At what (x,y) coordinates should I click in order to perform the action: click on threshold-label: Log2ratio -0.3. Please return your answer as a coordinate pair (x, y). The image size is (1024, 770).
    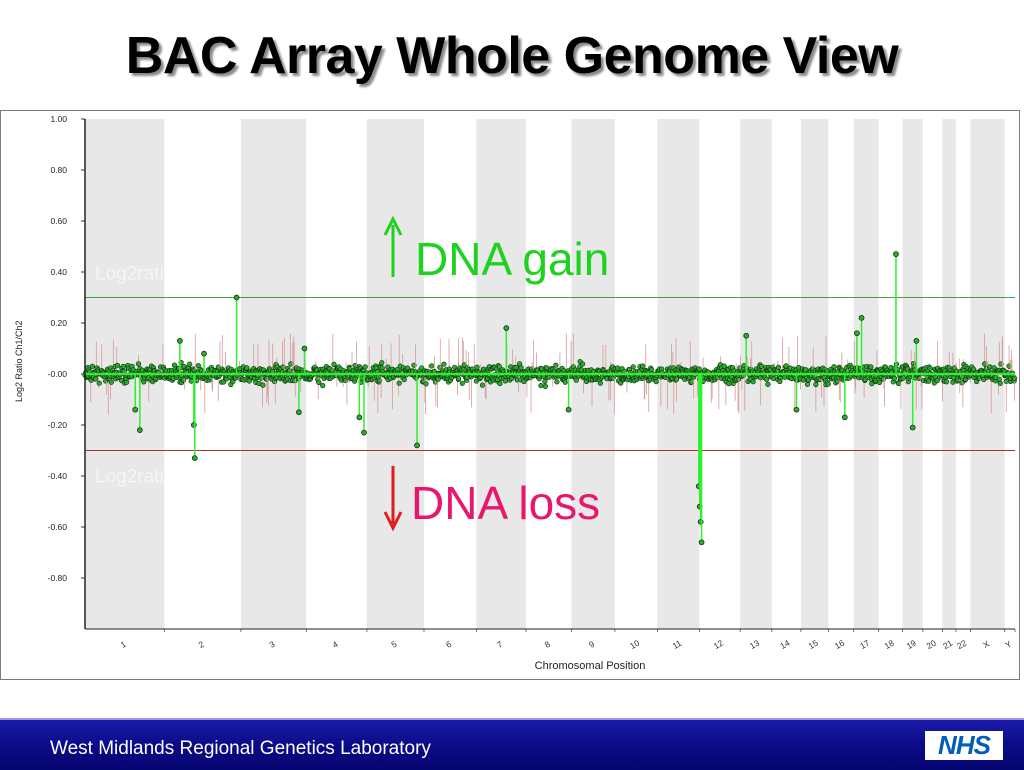
    Looking at the image, I should click on (153, 477).